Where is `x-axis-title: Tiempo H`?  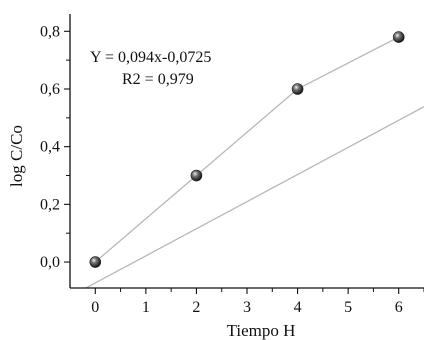 x-axis-title: Tiempo H is located at coordinates (261, 330).